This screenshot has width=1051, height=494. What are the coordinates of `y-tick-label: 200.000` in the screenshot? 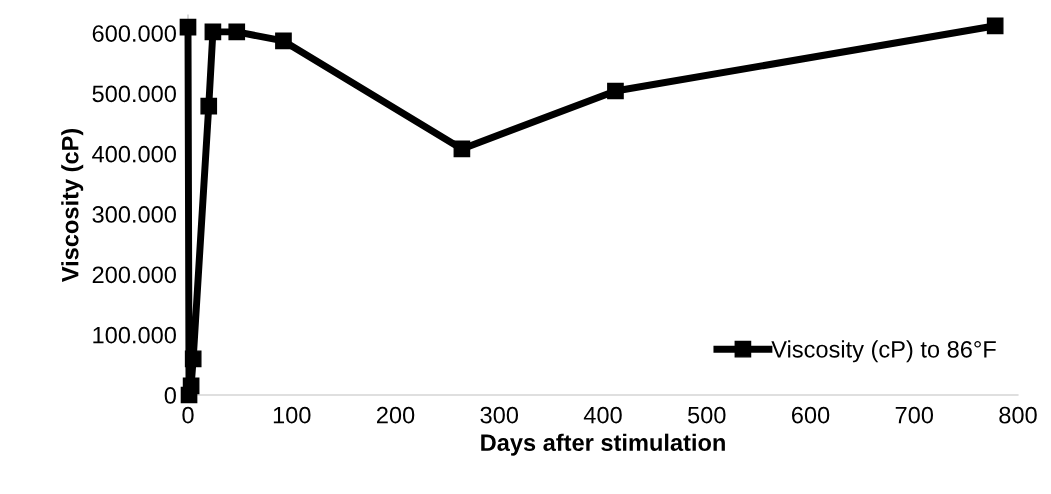 It's located at (134, 275).